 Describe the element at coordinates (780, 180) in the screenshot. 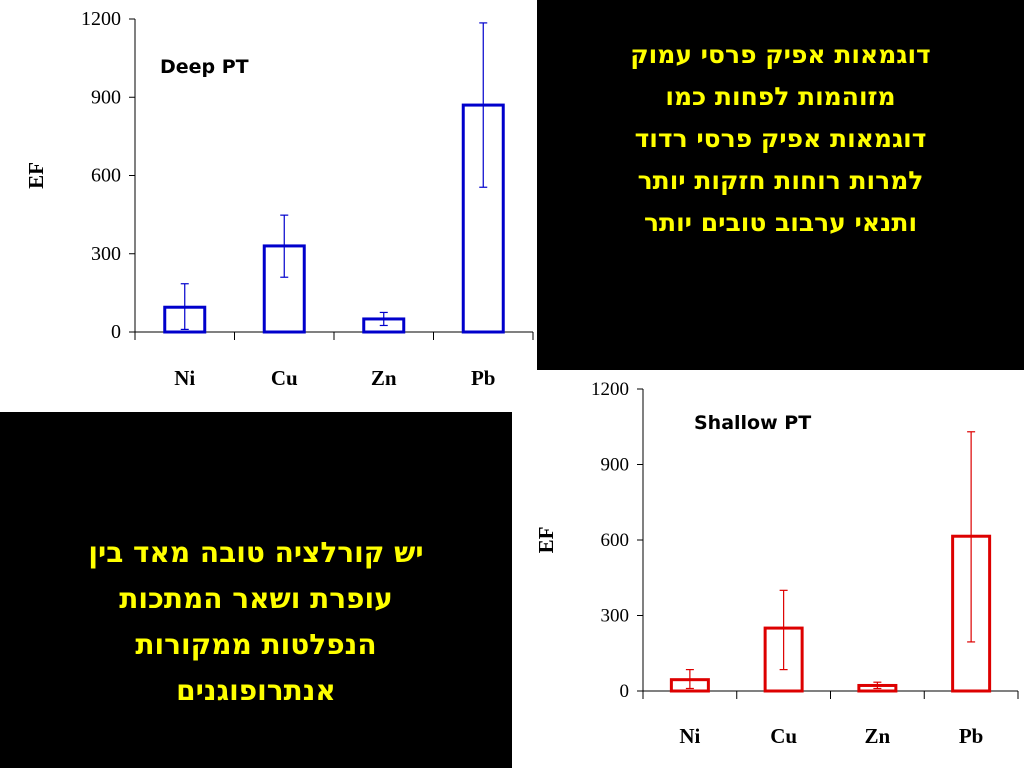

I see `note-line-4: למרות רוחות חזקות יותר` at that location.